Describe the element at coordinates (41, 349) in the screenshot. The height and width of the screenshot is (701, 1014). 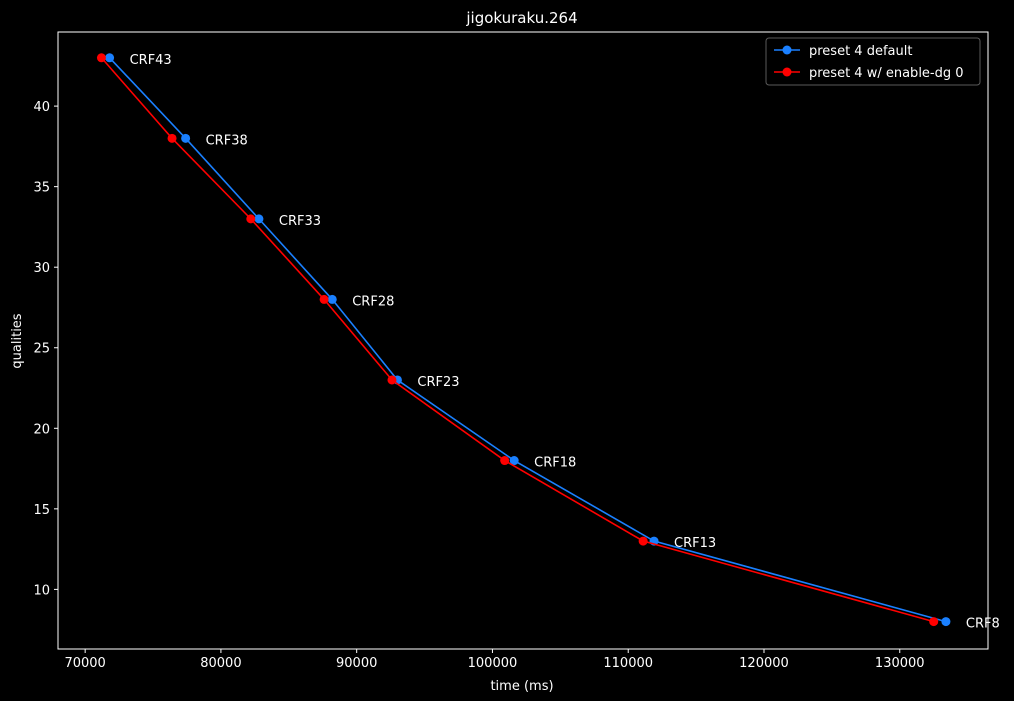
I see `y-tick-label: 25` at that location.